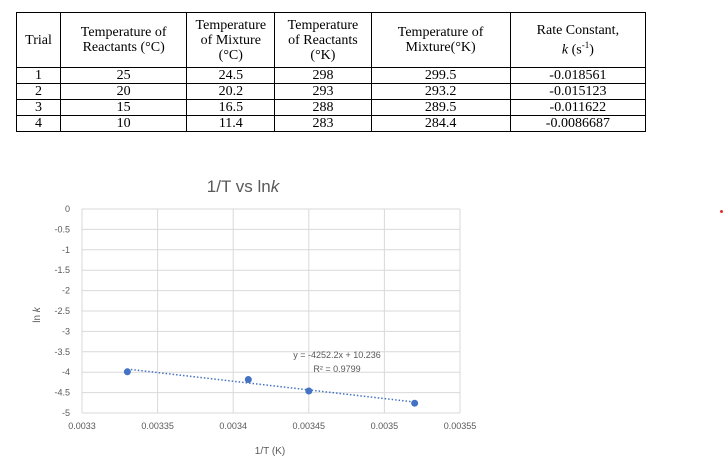 The width and height of the screenshot is (727, 470). I want to click on y-axis-label-text: ln, so click(37, 317).